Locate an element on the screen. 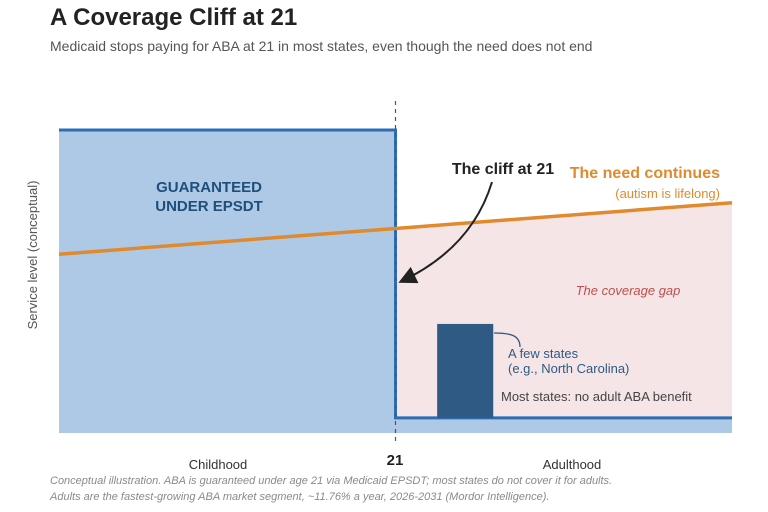 Image resolution: width=768 pixels, height=512 pixels. annotation-few-states-line1: A few states is located at coordinates (543, 353).